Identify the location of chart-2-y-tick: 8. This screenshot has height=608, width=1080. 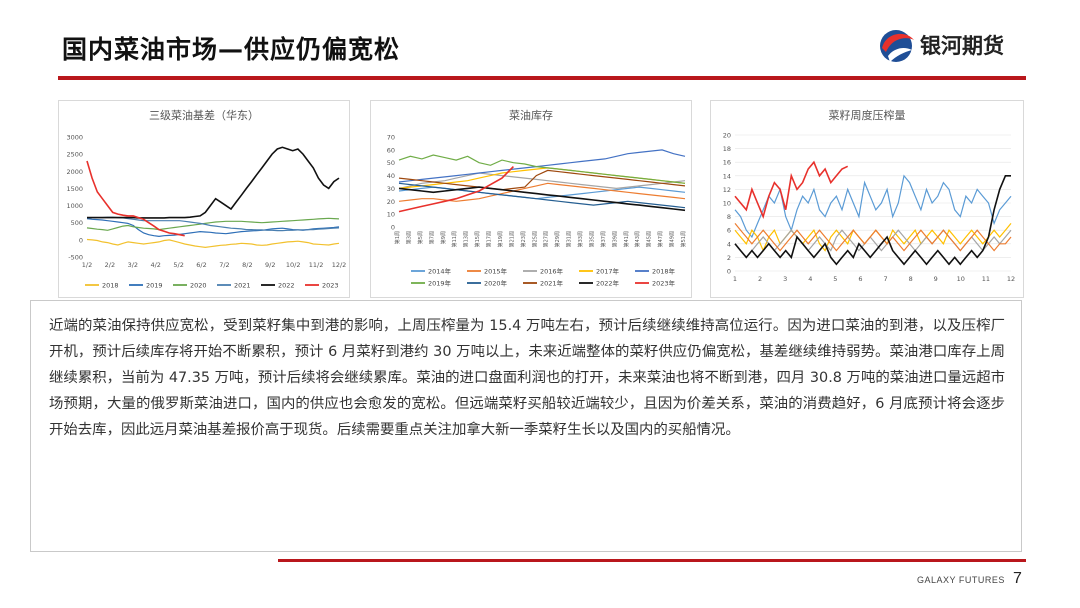
(729, 217).